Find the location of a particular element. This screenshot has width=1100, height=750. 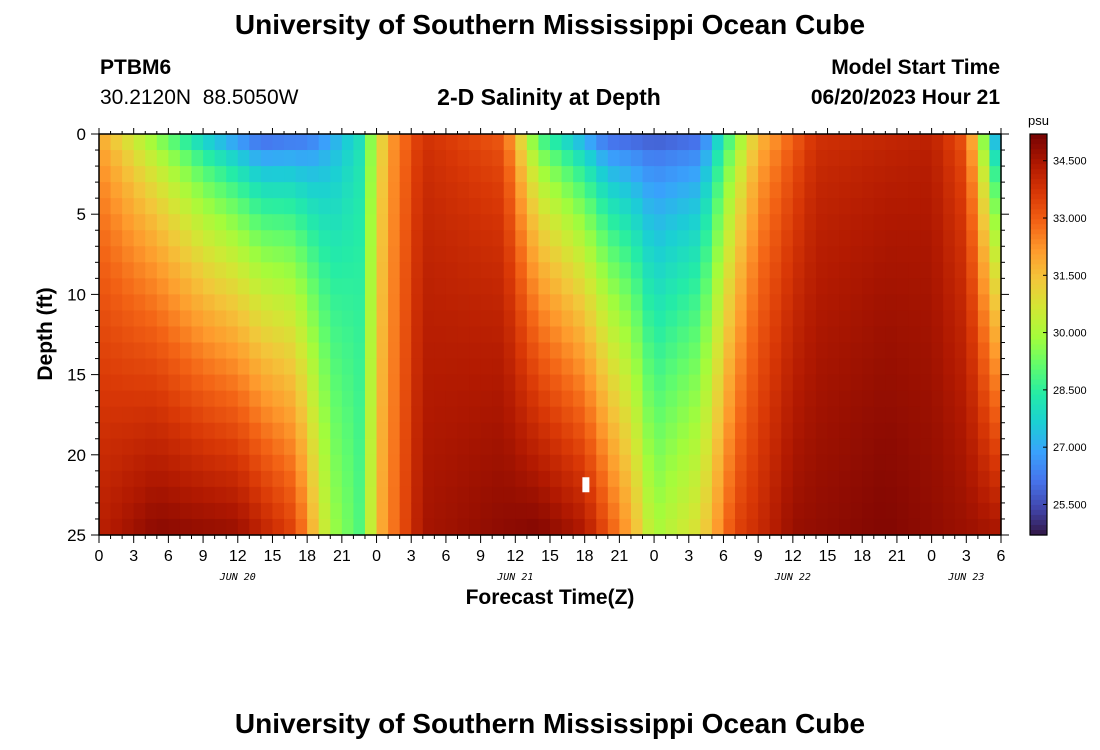

x-tick-label: 6 is located at coordinates (168, 556).